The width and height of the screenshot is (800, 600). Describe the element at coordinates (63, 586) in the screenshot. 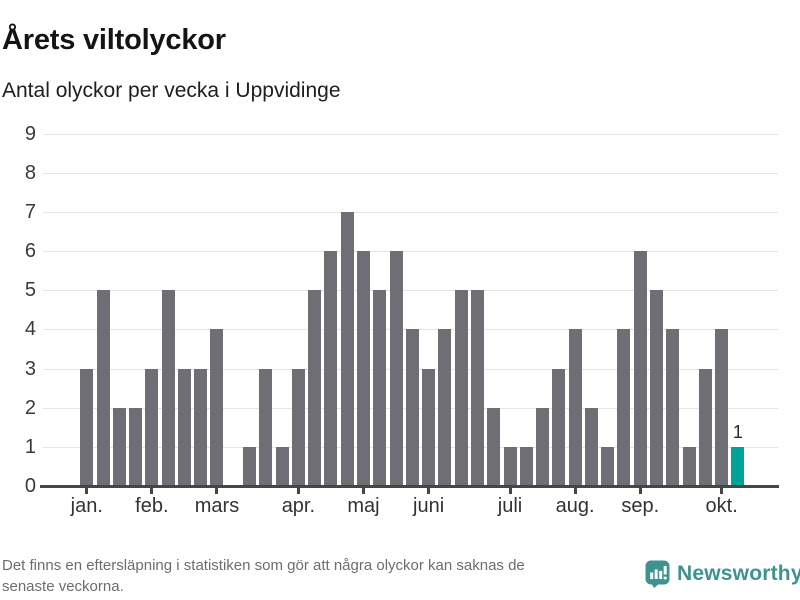

I see `footnote-line-2: senaste veckorna.` at that location.